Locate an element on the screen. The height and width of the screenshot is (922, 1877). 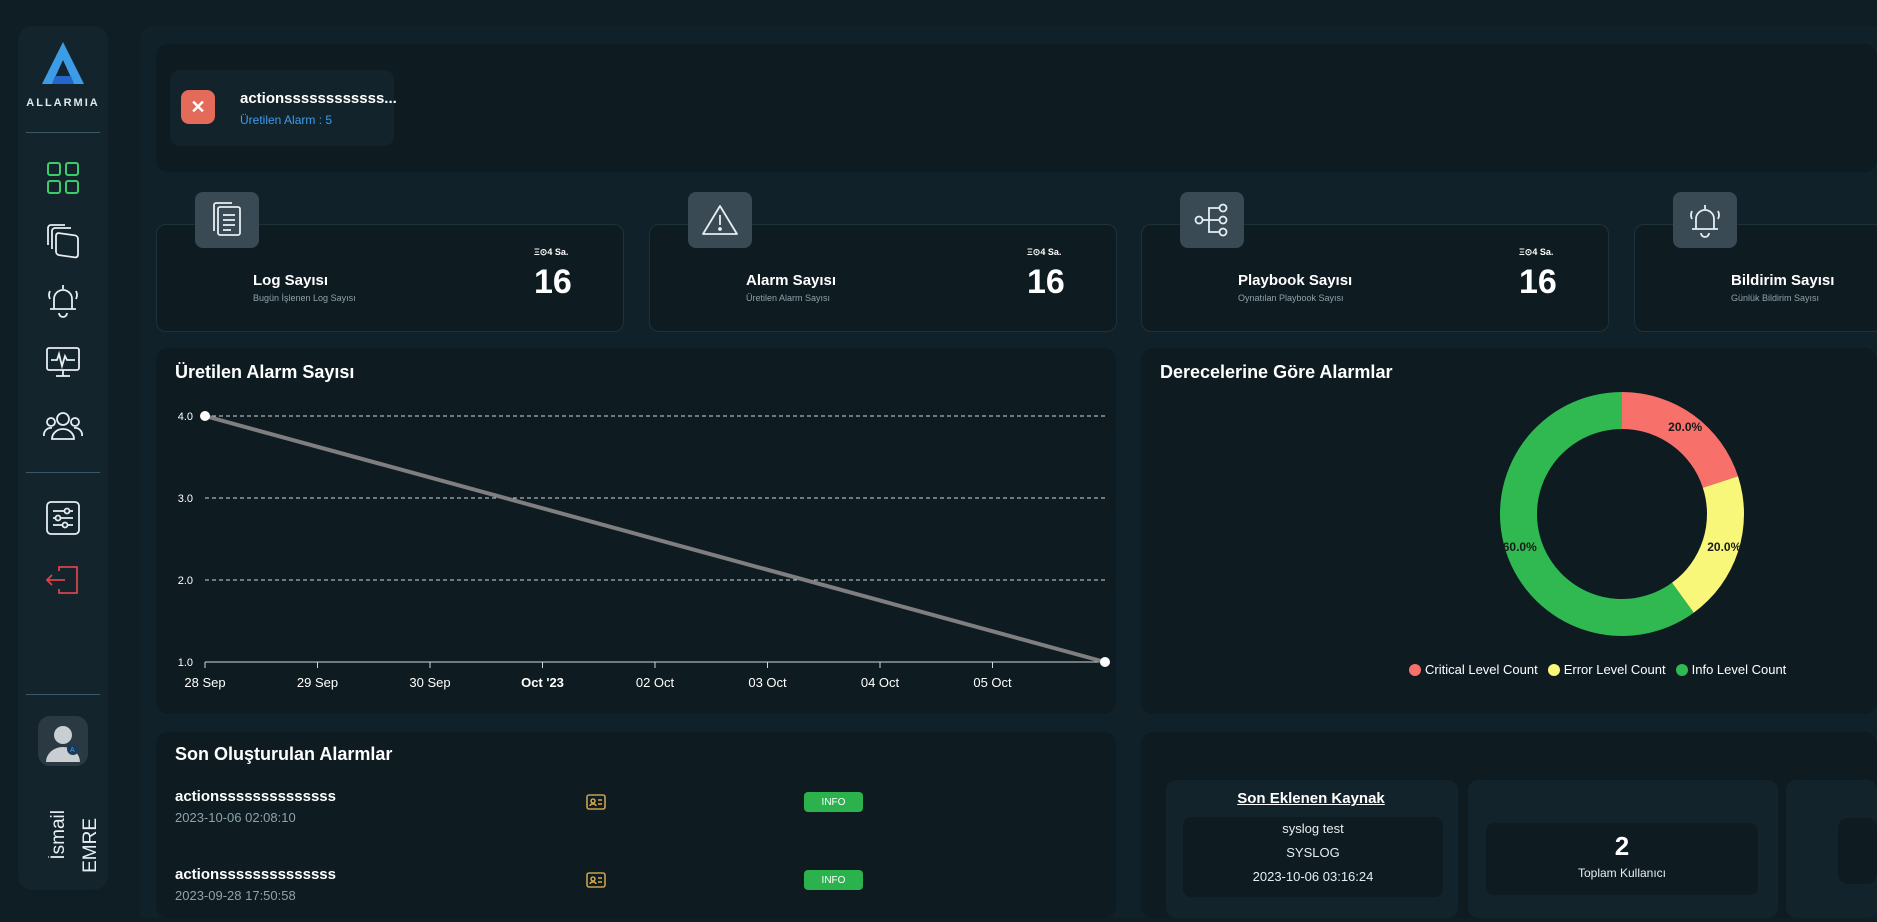
sidebar-item-sources is located at coordinates (63, 240).